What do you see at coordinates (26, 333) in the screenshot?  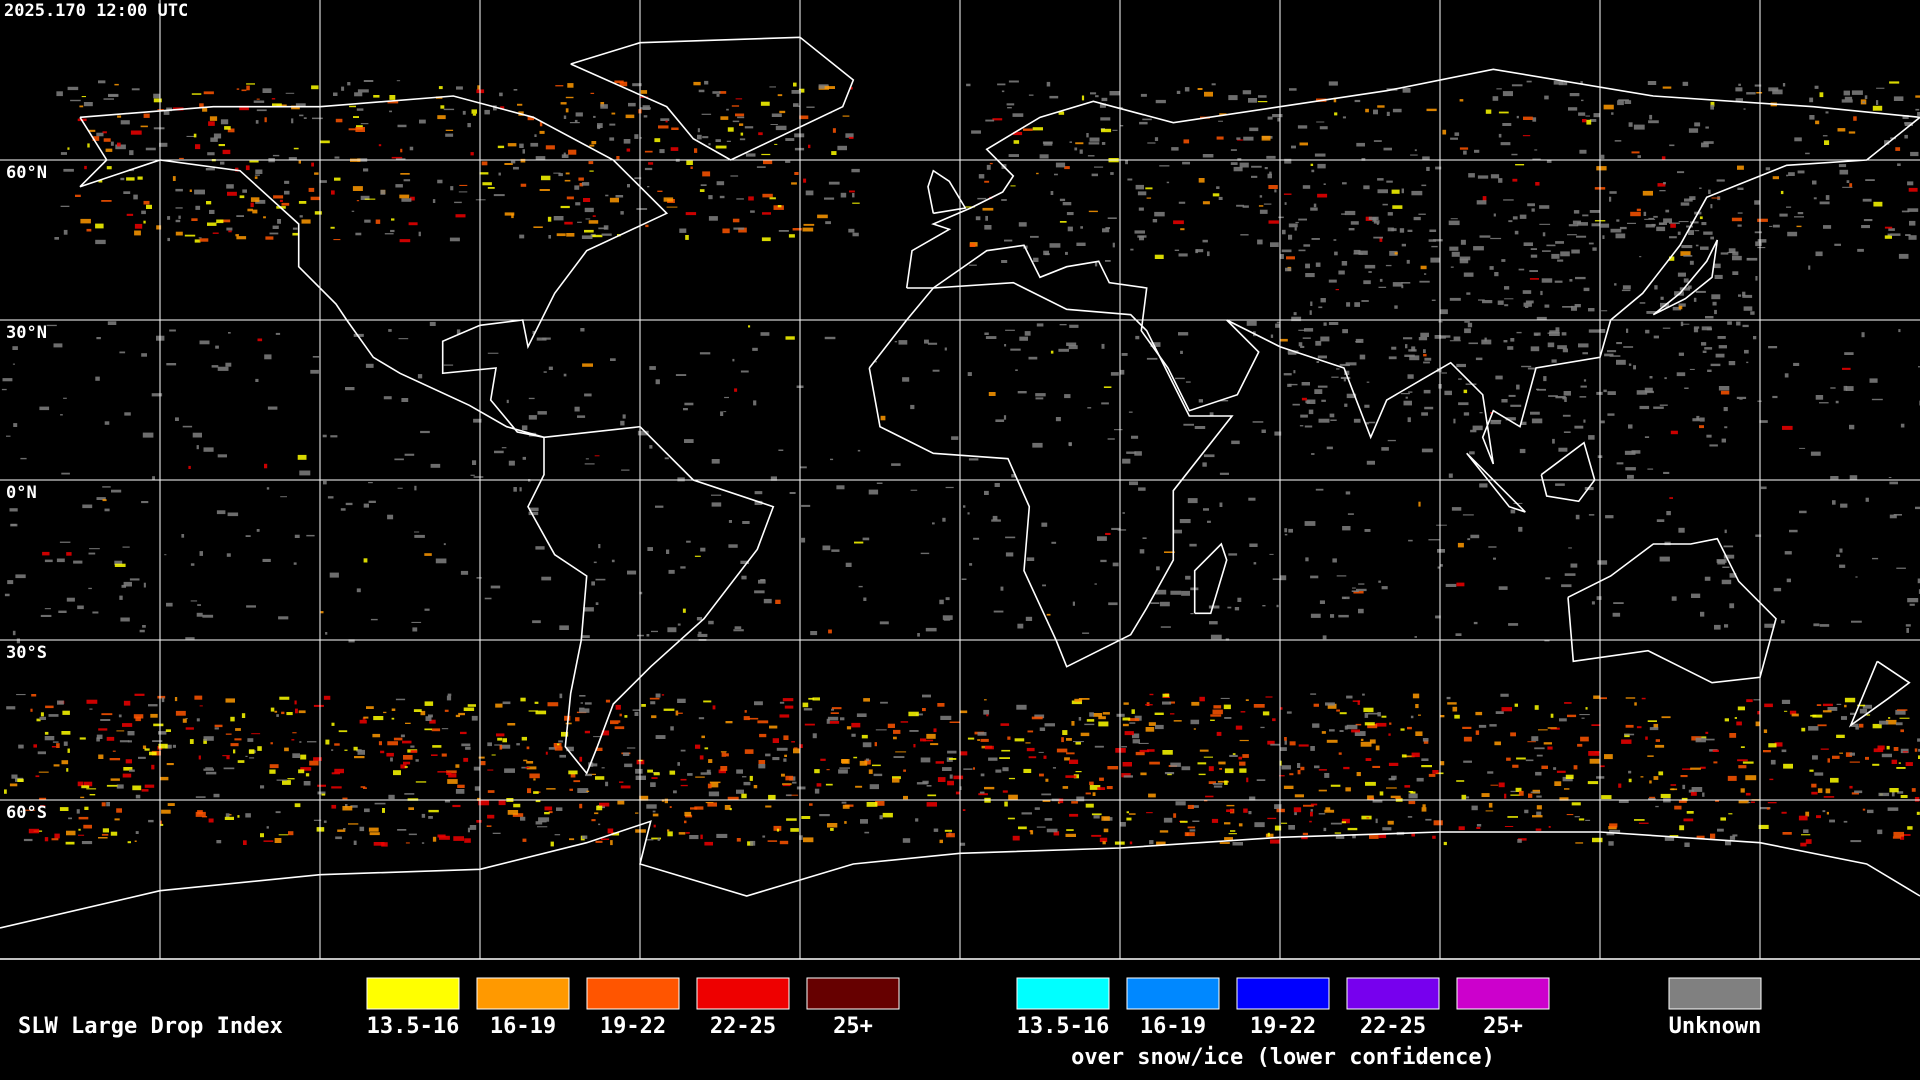 I see `latitude-label: 30°N` at bounding box center [26, 333].